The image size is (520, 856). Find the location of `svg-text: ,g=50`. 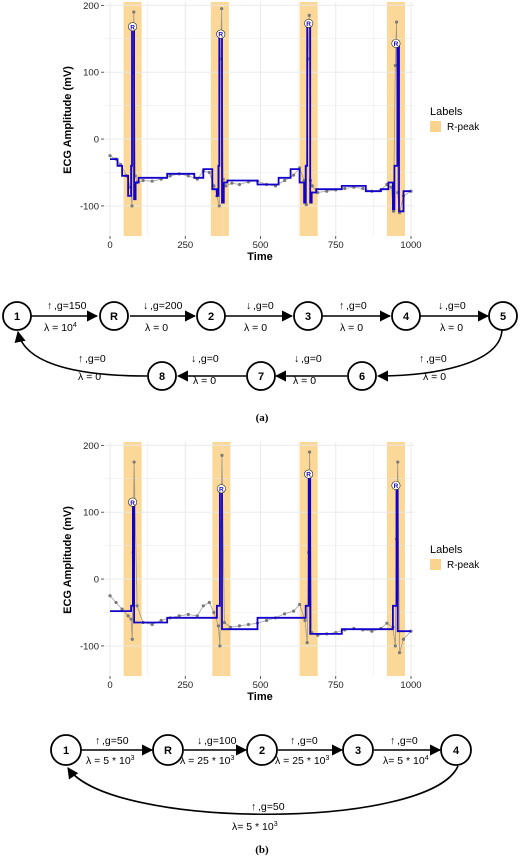

svg-text: ,g=50 is located at coordinates (115, 741).